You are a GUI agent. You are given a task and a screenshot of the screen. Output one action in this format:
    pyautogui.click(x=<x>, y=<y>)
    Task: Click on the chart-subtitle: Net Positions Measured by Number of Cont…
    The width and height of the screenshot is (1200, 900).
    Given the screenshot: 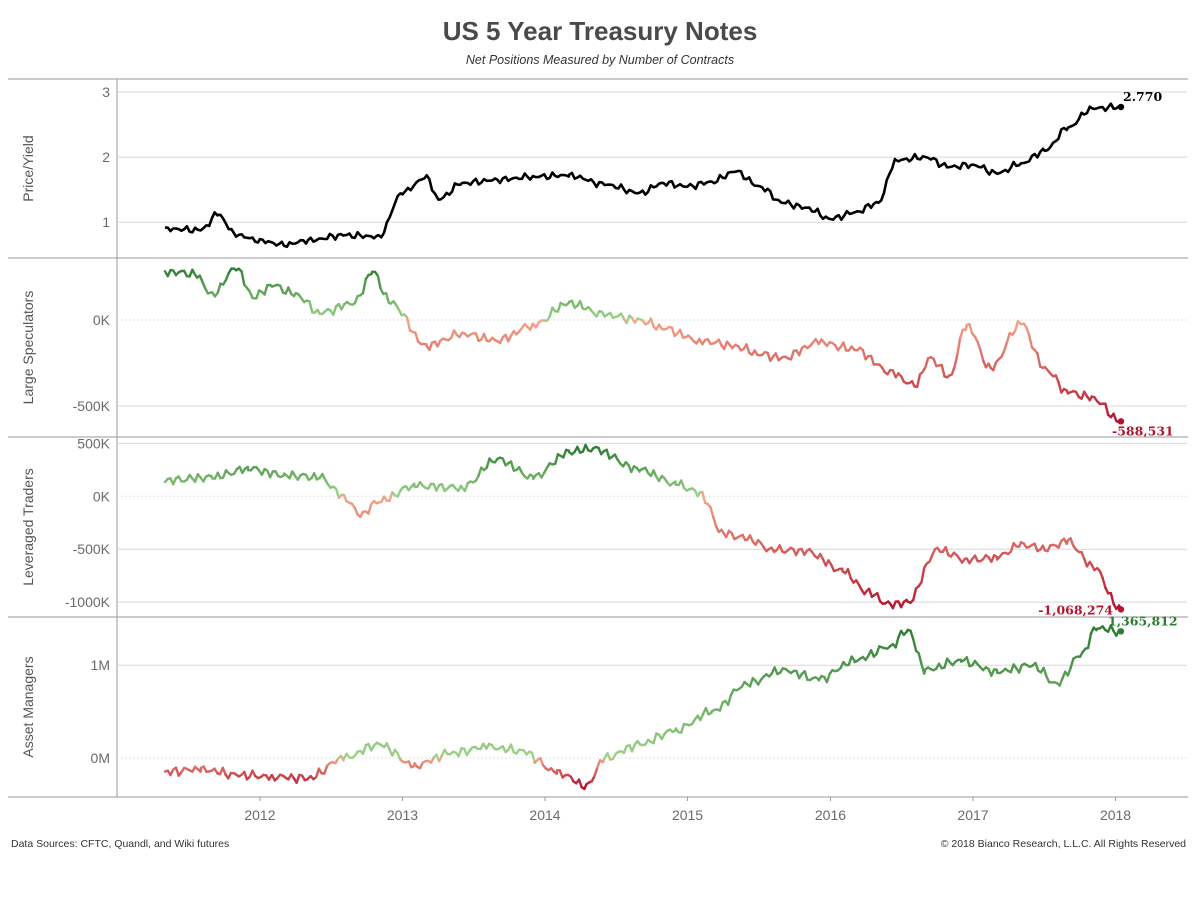 What is the action you would take?
    pyautogui.click(x=600, y=60)
    